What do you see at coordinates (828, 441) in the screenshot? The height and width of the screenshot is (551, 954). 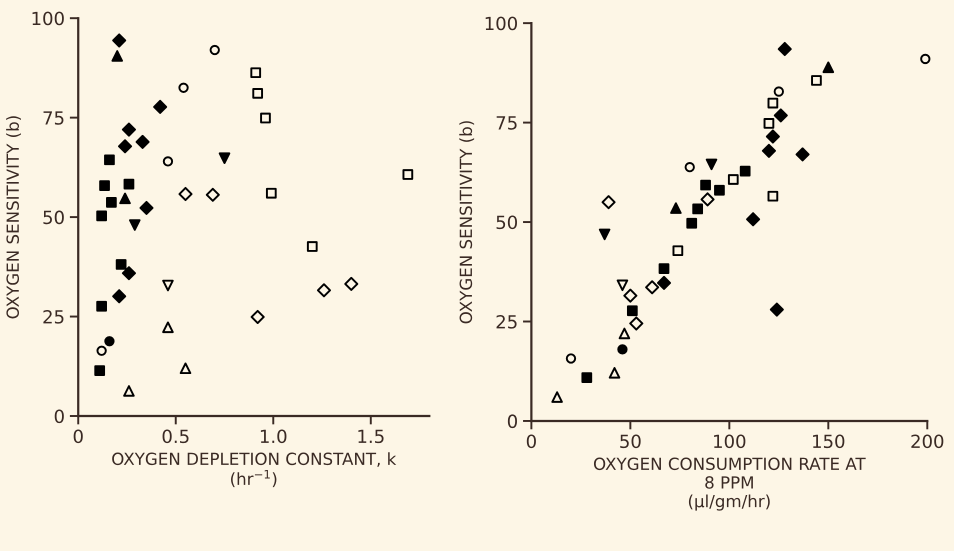 I see `x-tick-label: 150` at bounding box center [828, 441].